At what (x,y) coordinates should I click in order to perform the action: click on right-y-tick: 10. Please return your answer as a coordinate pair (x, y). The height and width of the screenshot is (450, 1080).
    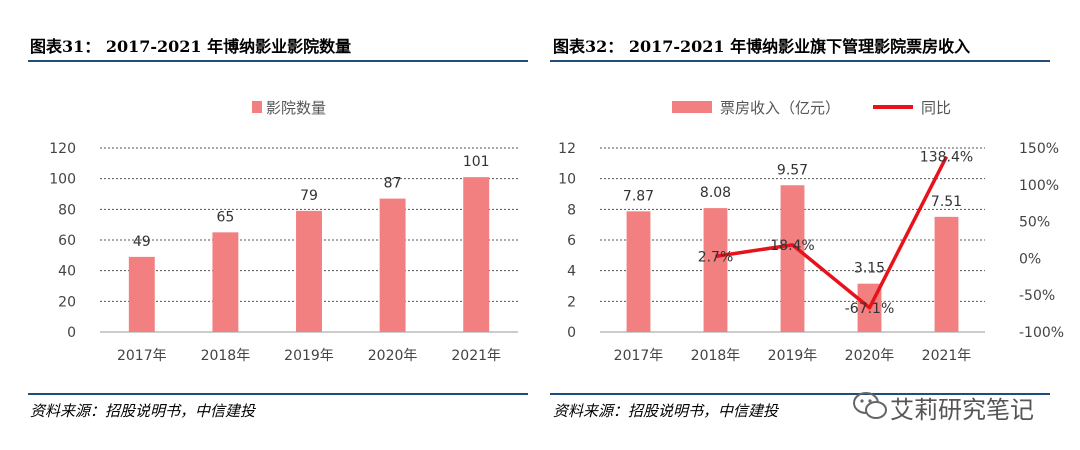
    Looking at the image, I should click on (567, 180).